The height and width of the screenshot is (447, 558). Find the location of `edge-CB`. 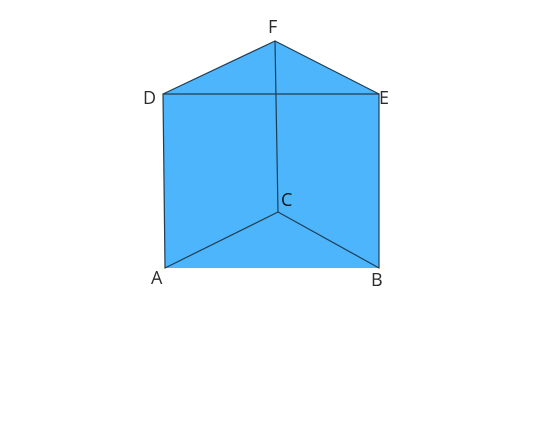

edge-CB is located at coordinates (328, 240).